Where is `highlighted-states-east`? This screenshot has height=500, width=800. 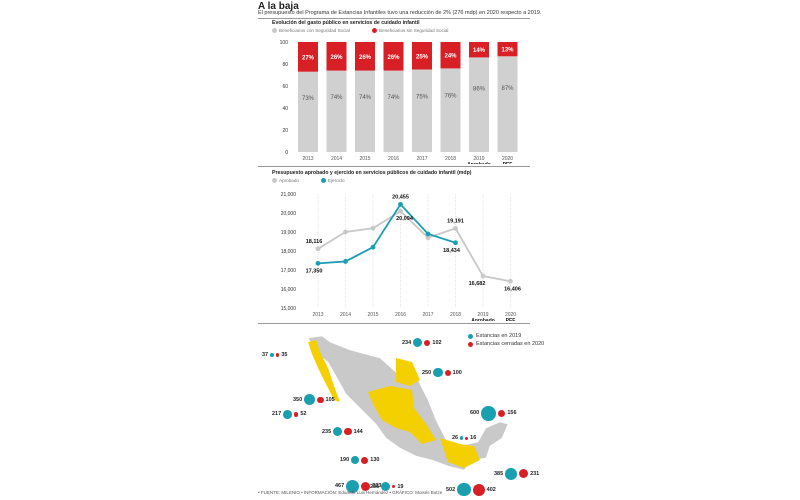
highlighted-states-east is located at coordinates (460, 453).